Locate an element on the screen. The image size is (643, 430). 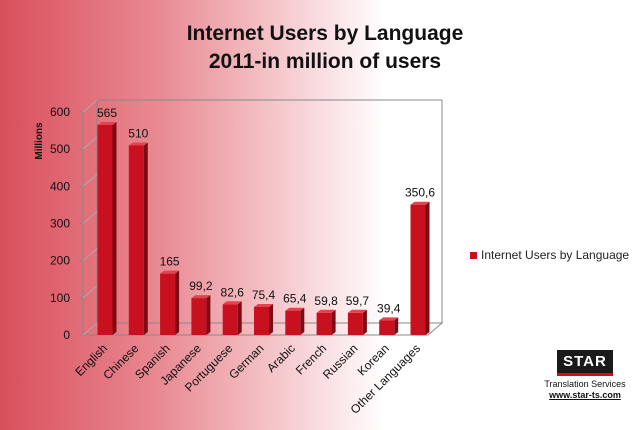
y-tick-label: 200 is located at coordinates (60, 261).